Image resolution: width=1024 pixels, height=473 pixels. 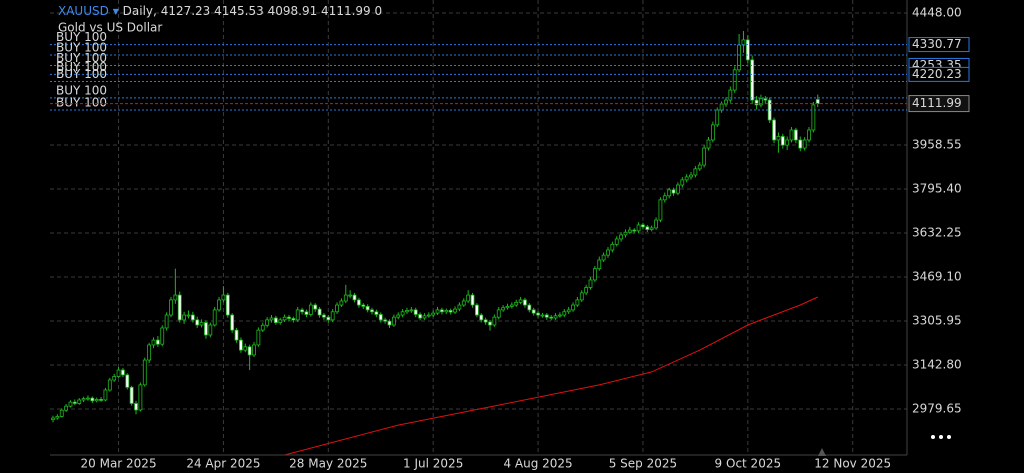 What do you see at coordinates (852, 464) in the screenshot?
I see `x-tick-label: 12 Nov 2025` at bounding box center [852, 464].